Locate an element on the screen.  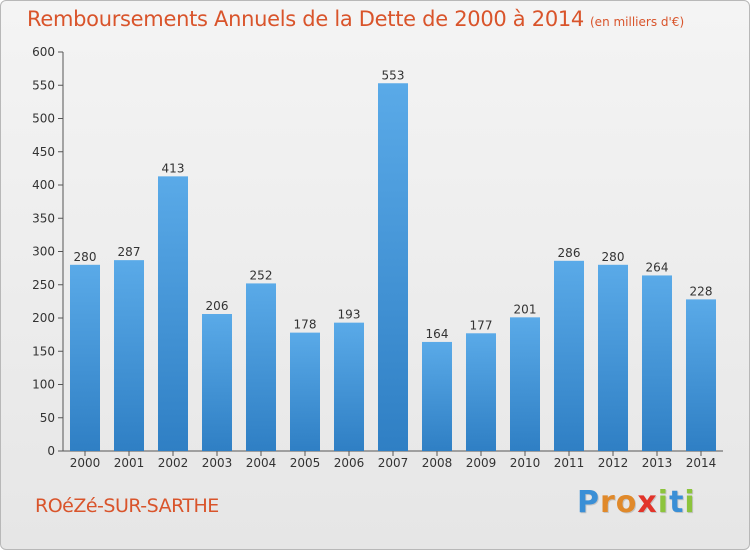
proxiti-logo: Proxiti is located at coordinates (636, 502).